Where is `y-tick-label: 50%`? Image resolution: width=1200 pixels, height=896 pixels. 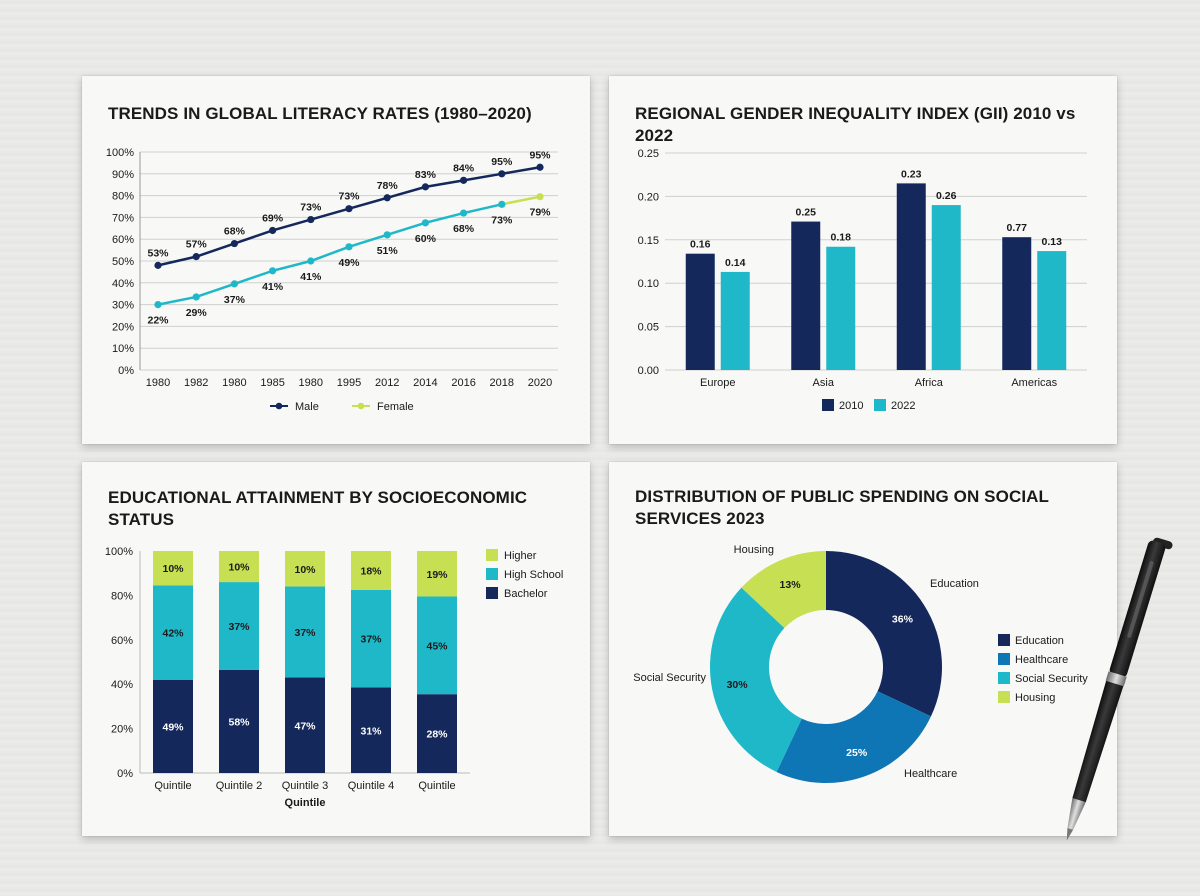 y-tick-label: 50% is located at coordinates (123, 262).